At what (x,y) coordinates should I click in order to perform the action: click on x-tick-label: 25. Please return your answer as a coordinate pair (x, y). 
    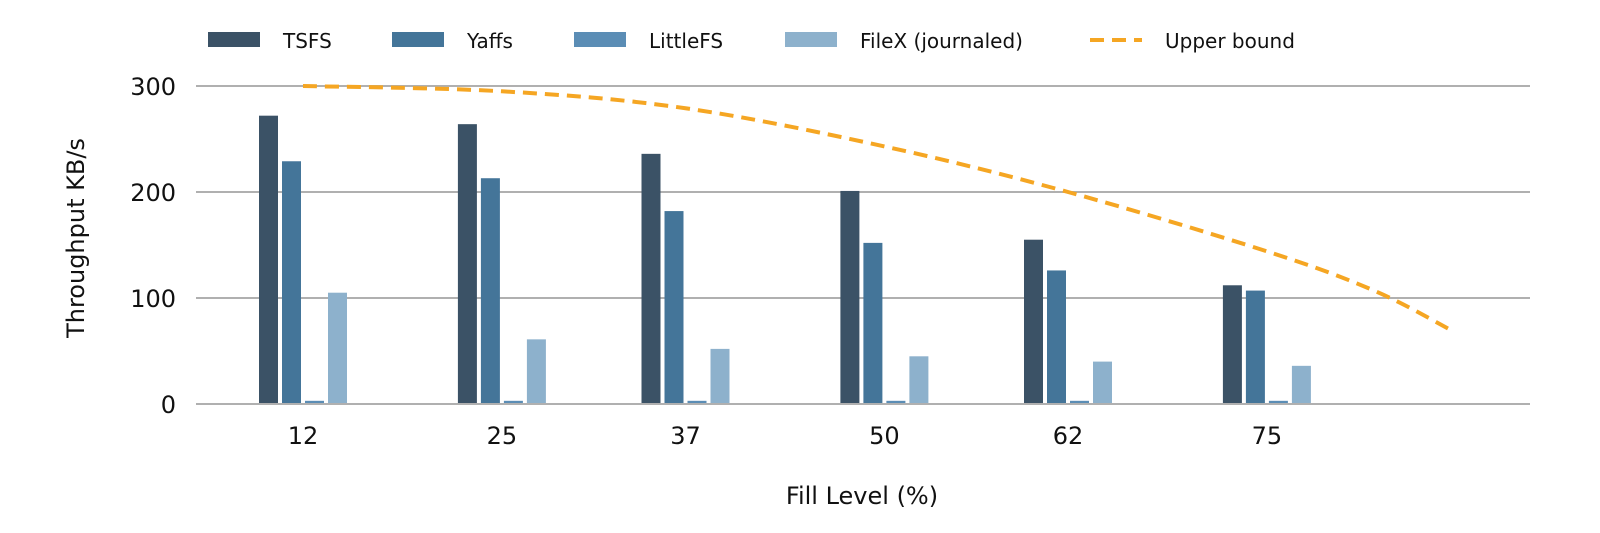
    Looking at the image, I should click on (502, 436).